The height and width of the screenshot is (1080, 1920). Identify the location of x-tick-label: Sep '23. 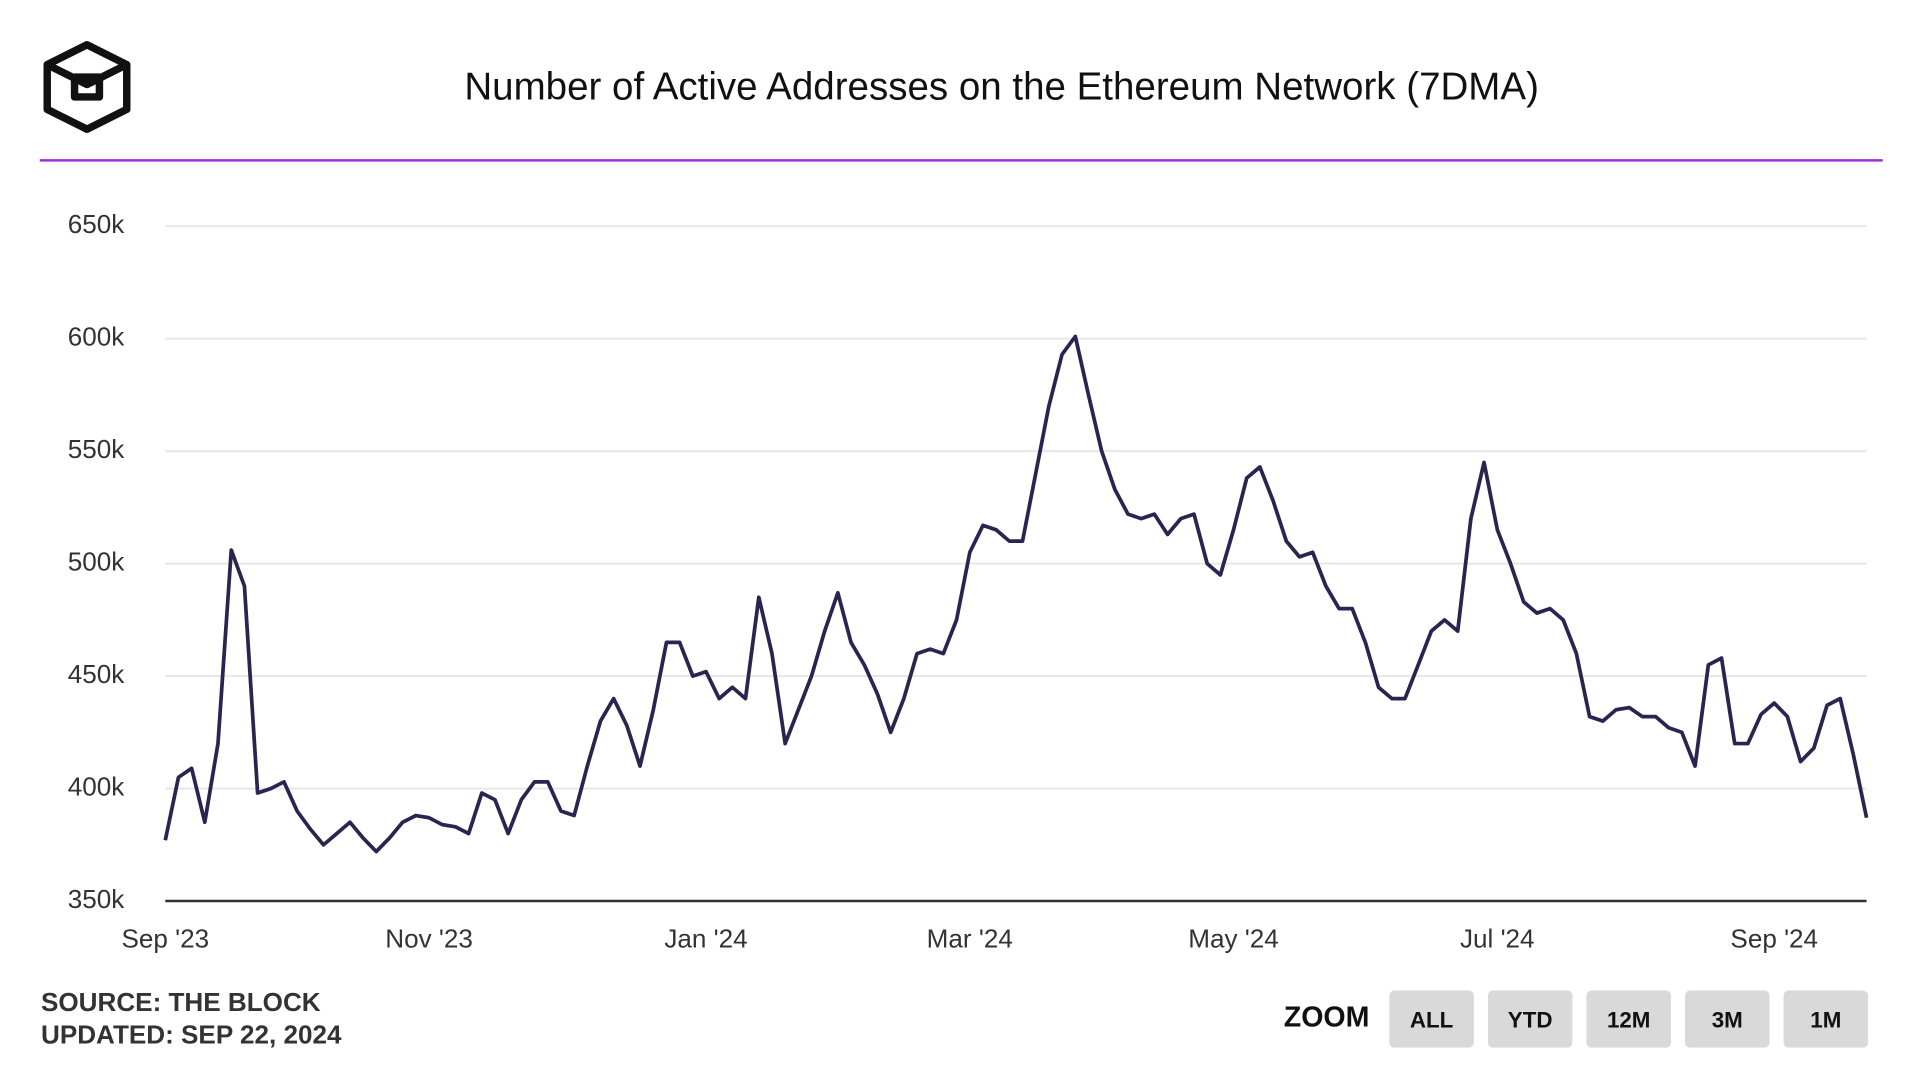
(165, 939).